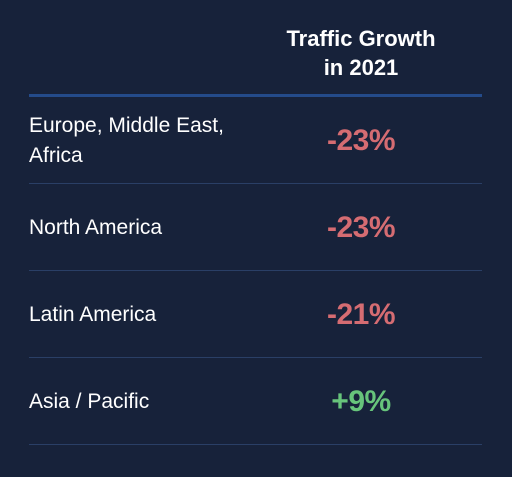 The width and height of the screenshot is (512, 477). Describe the element at coordinates (361, 53) in the screenshot. I see `column-header-traffic-growth: Traffic Growth in 2021` at that location.